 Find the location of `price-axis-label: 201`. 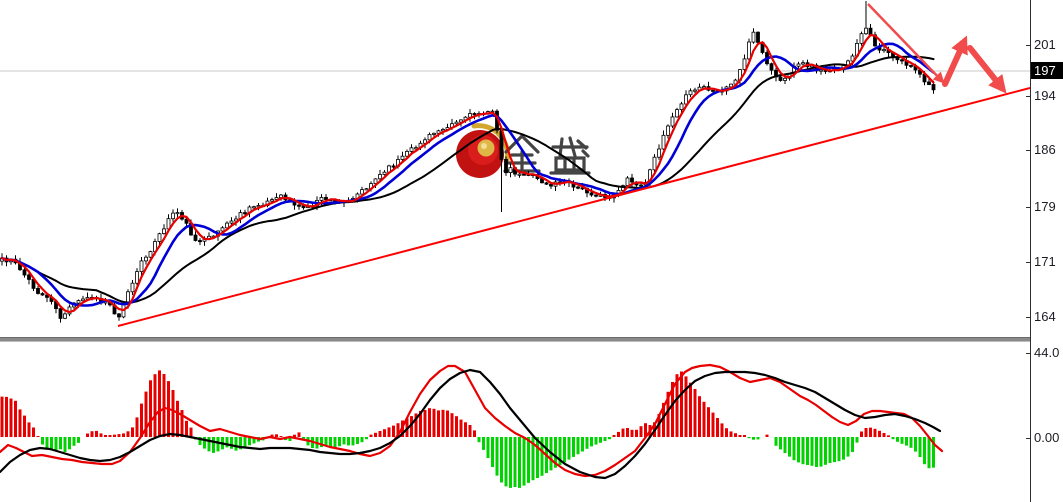

price-axis-label: 201 is located at coordinates (1045, 44).